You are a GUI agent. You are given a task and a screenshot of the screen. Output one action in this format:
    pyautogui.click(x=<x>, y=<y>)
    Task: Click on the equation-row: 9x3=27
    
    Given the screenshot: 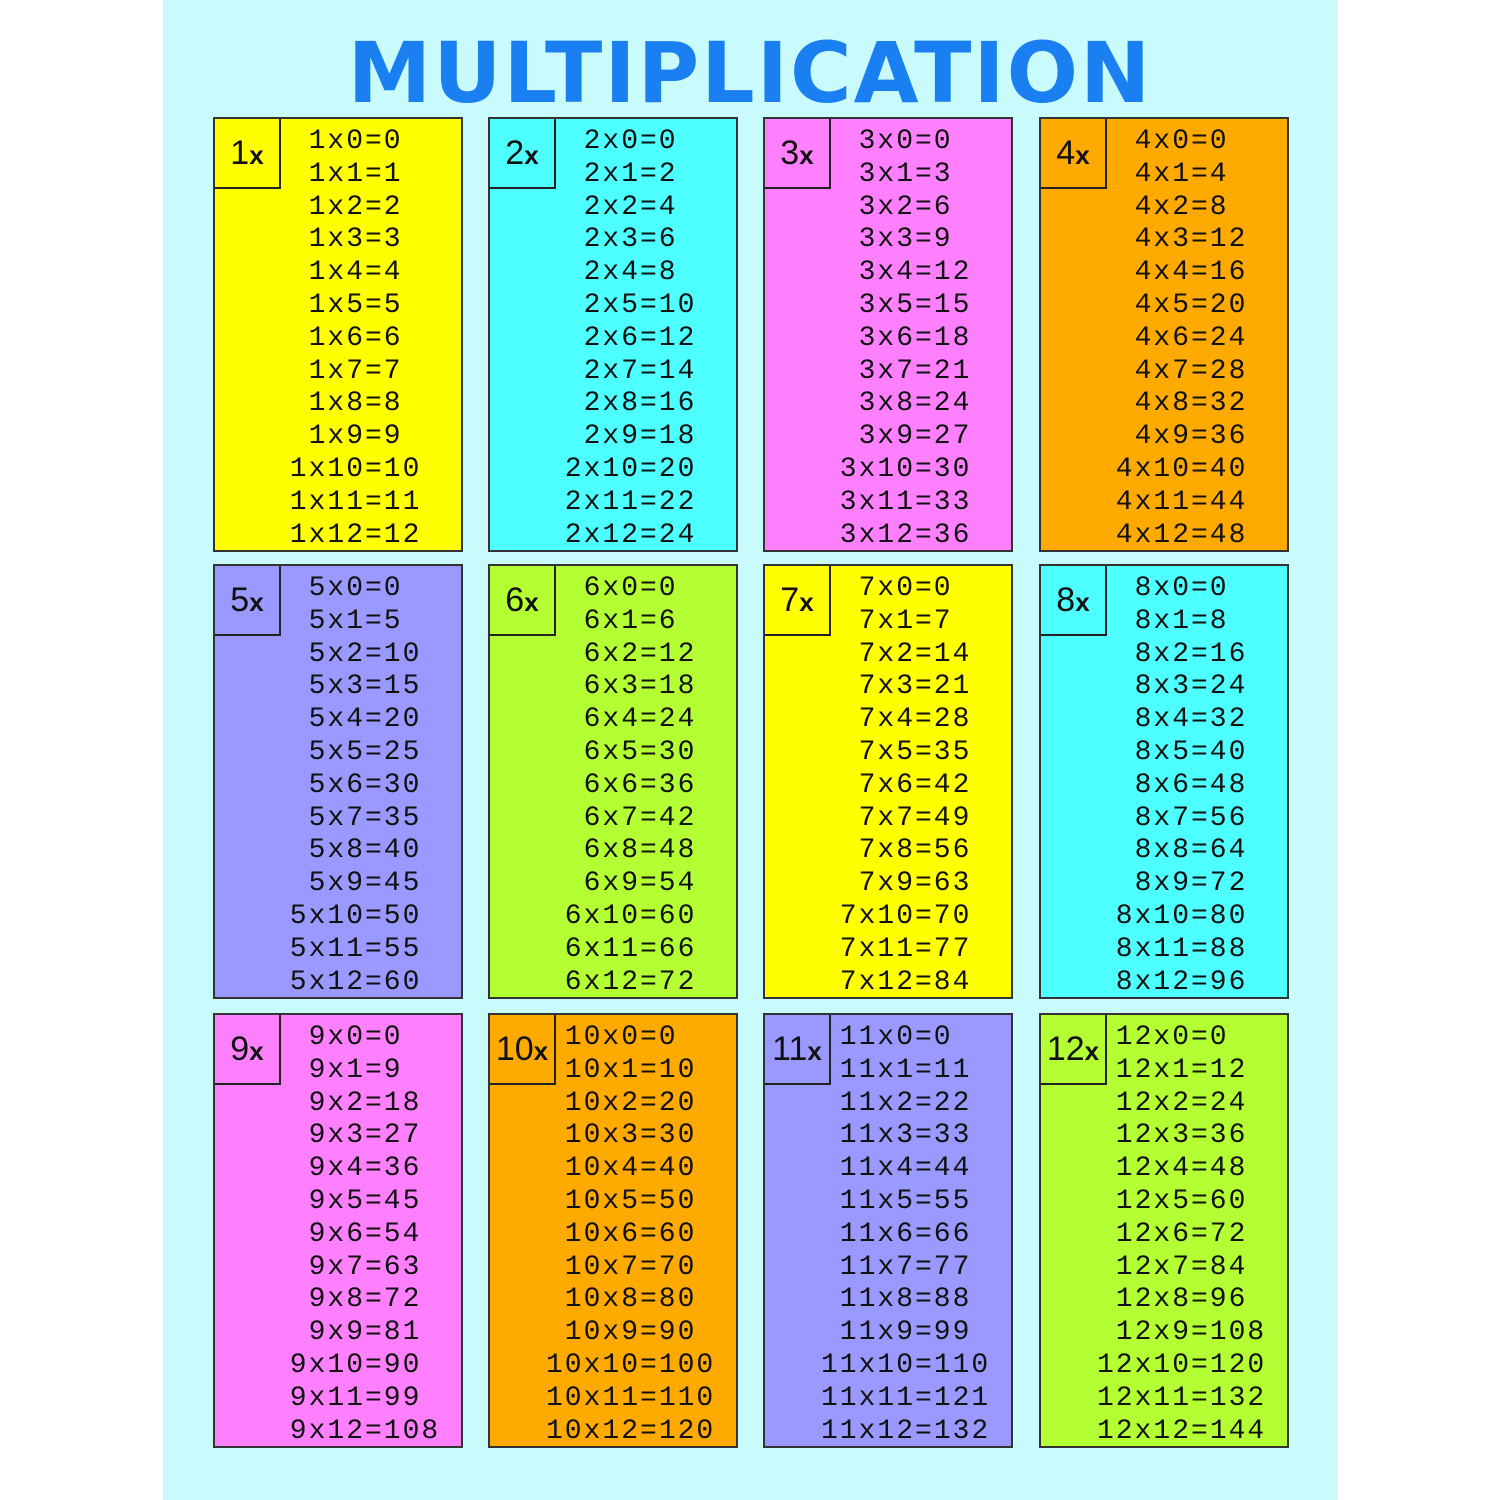 What is the action you would take?
    pyautogui.click(x=365, y=1136)
    